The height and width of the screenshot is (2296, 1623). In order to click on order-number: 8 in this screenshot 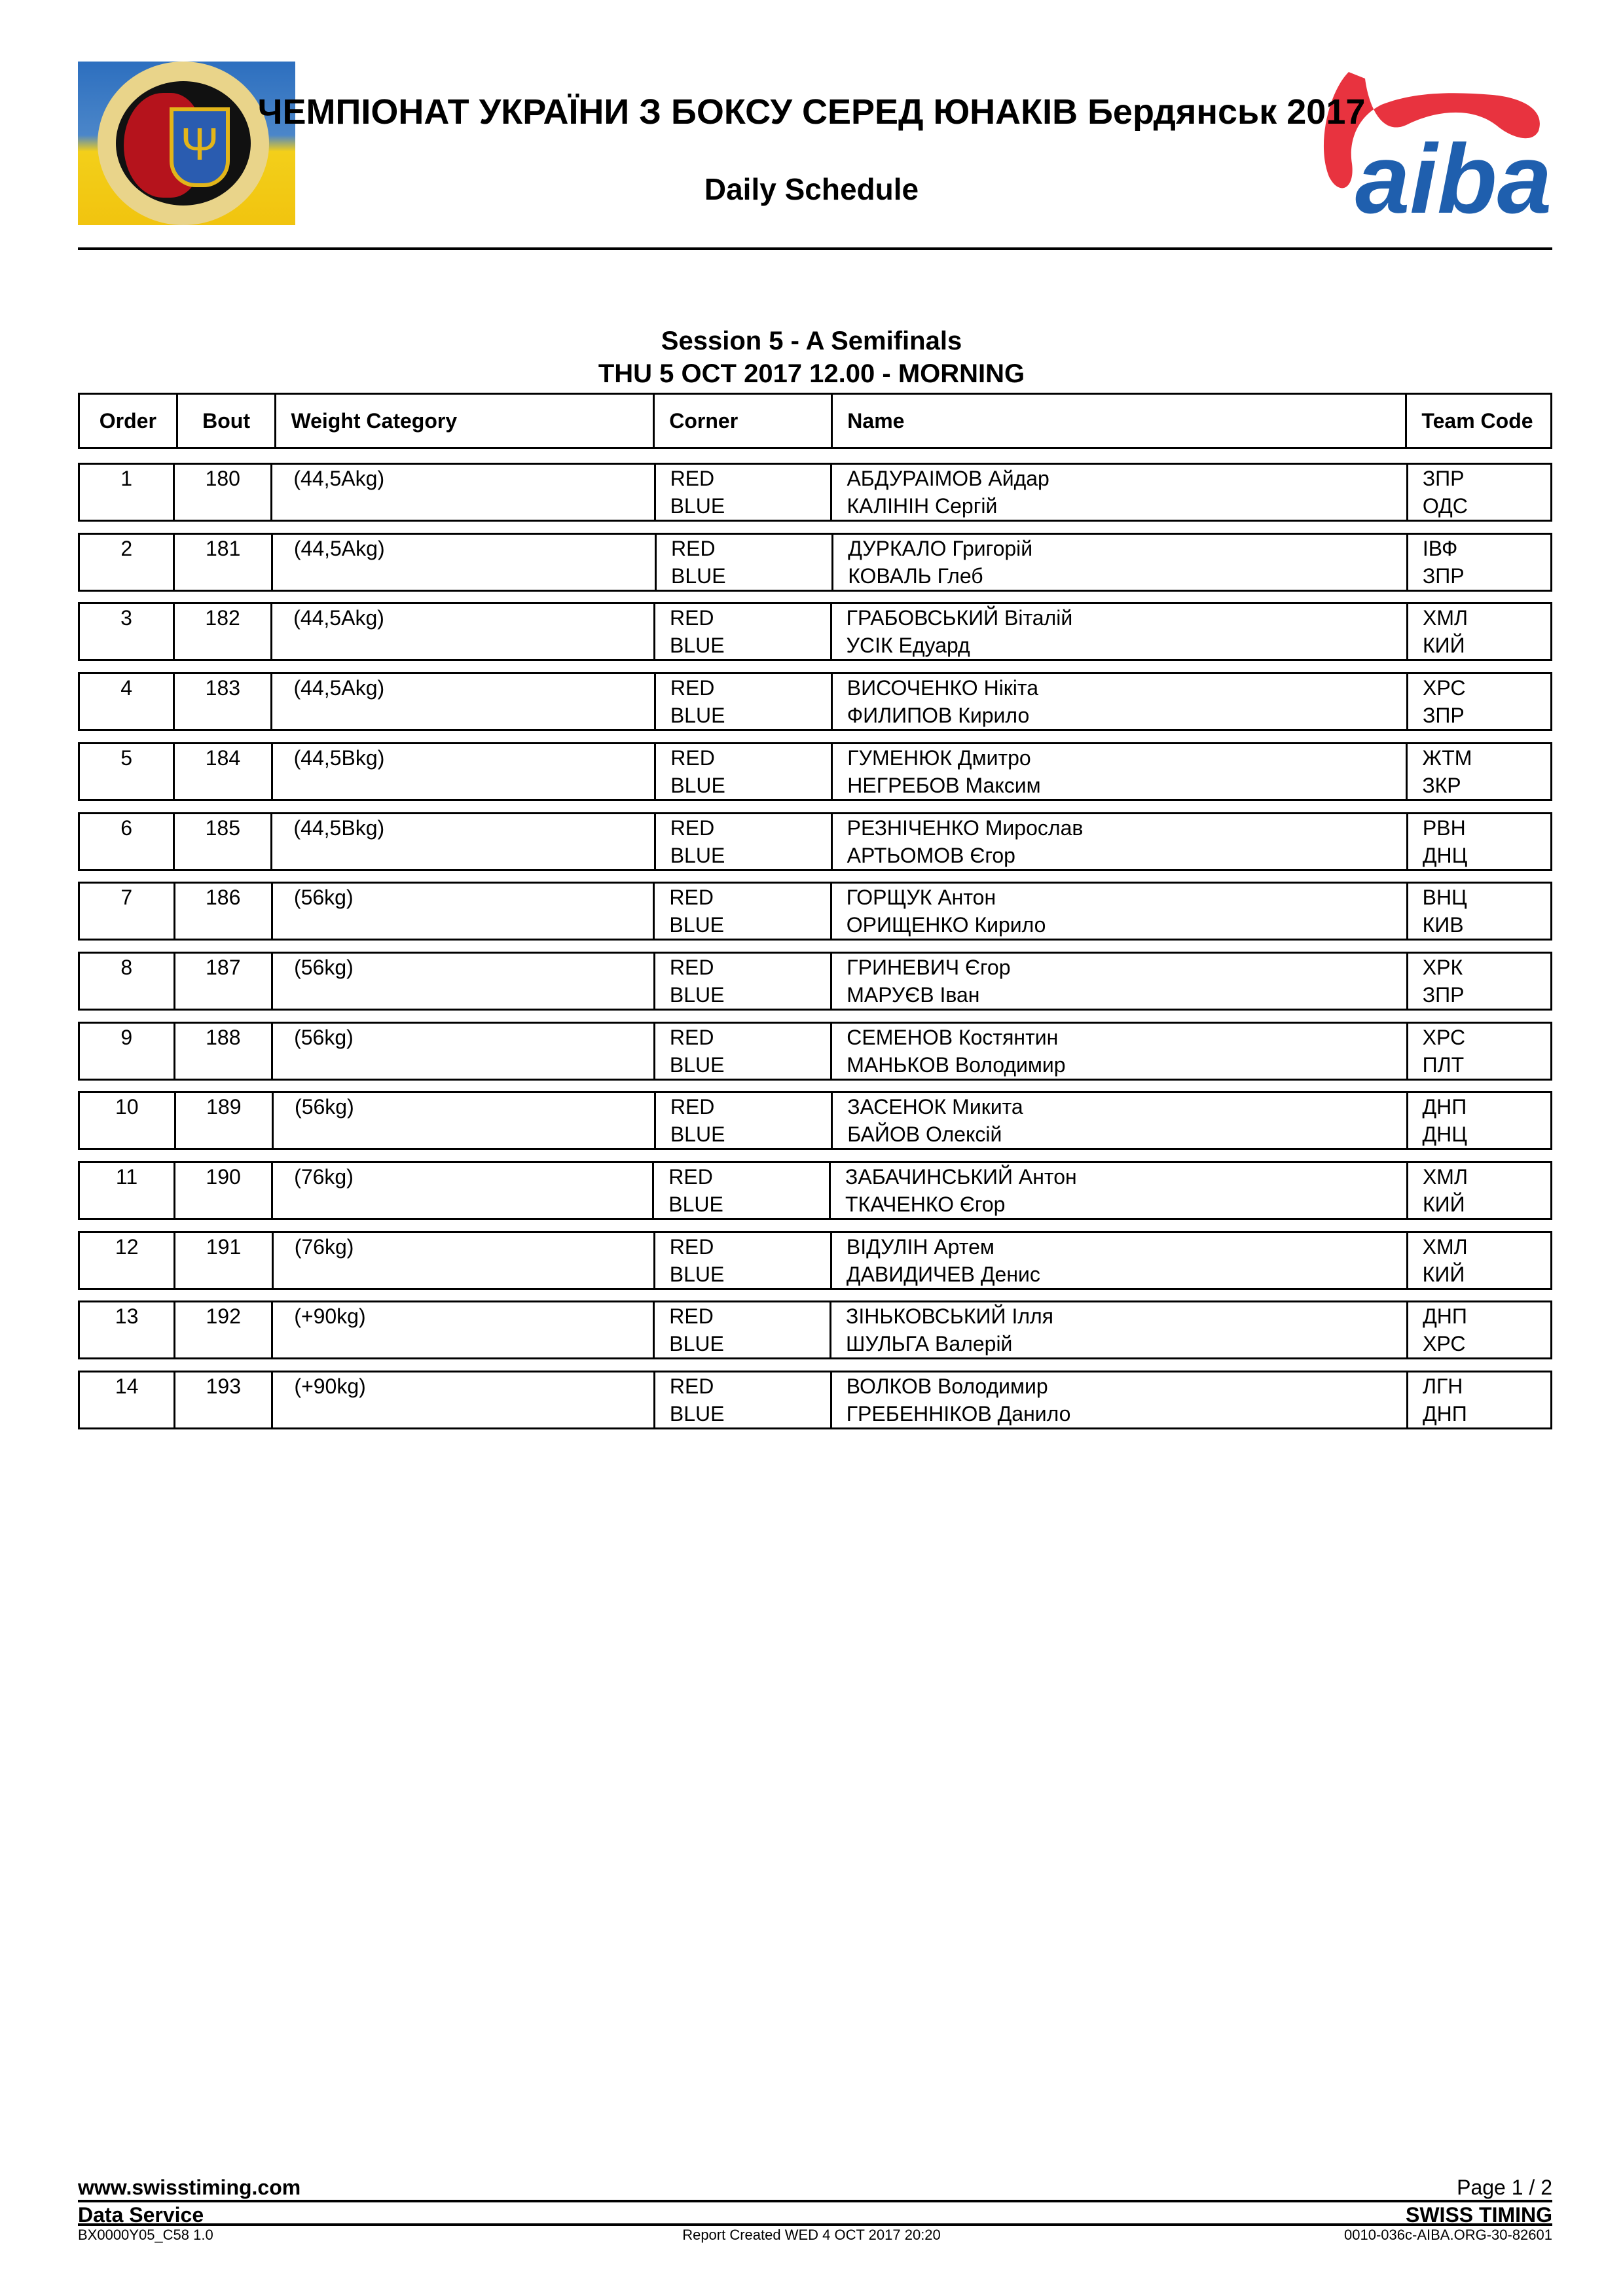, I will do `click(126, 967)`.